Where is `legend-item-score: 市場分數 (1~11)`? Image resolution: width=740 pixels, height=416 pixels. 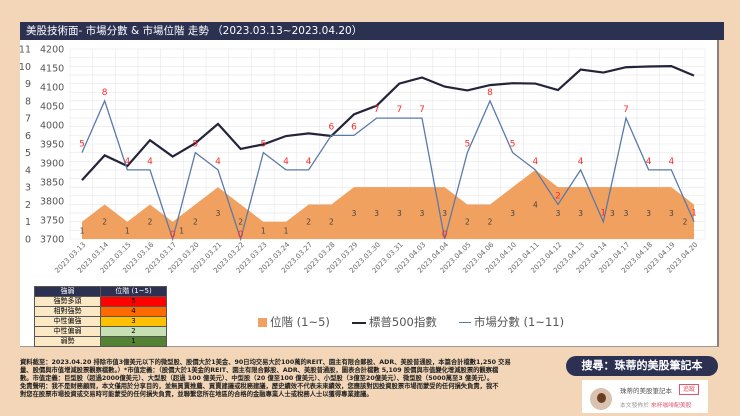 legend-item-score: 市場分數 (1~11) is located at coordinates (511, 322).